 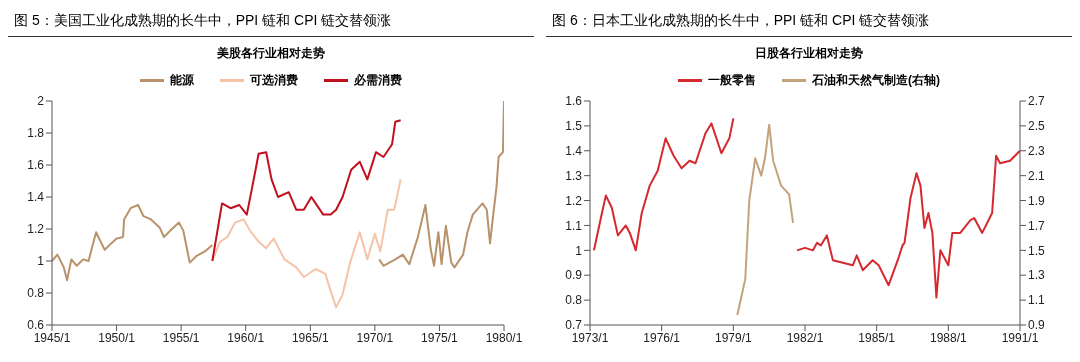 I want to click on y2-tick-label: 1.7, so click(x=1037, y=225).